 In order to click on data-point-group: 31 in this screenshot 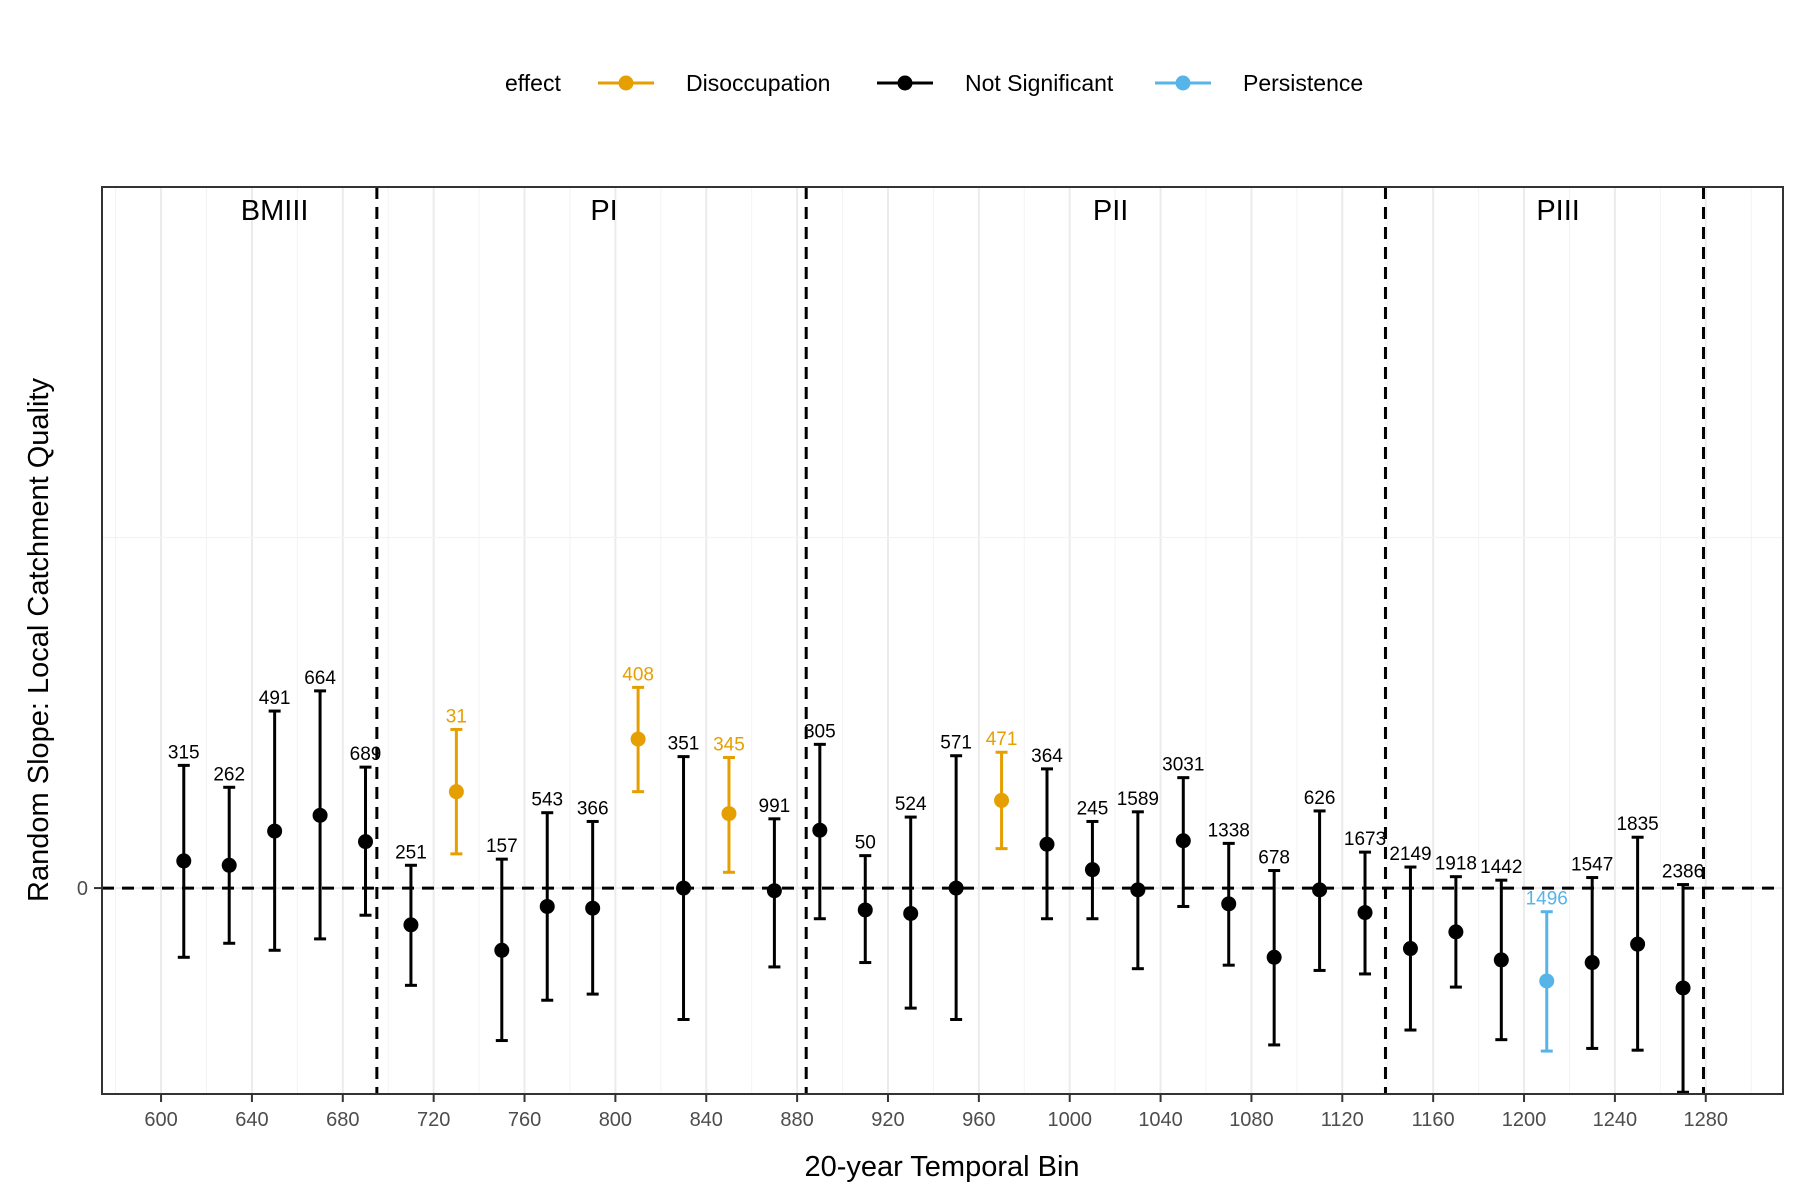, I will do `click(456, 781)`.